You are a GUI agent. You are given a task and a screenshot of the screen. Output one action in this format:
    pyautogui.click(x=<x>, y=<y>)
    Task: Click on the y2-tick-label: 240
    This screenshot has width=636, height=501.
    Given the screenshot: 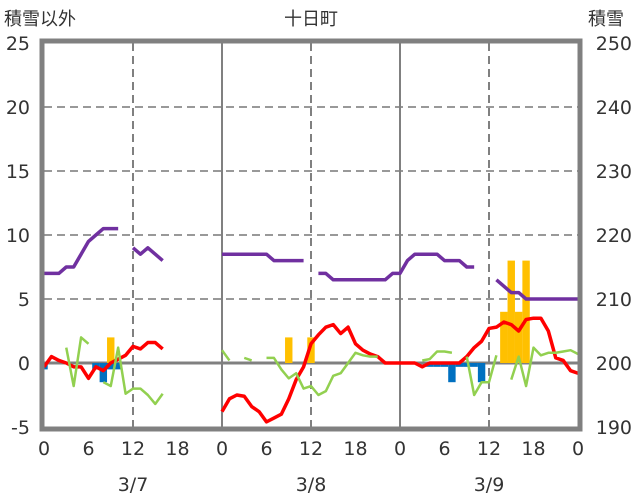 What is the action you would take?
    pyautogui.click(x=614, y=108)
    